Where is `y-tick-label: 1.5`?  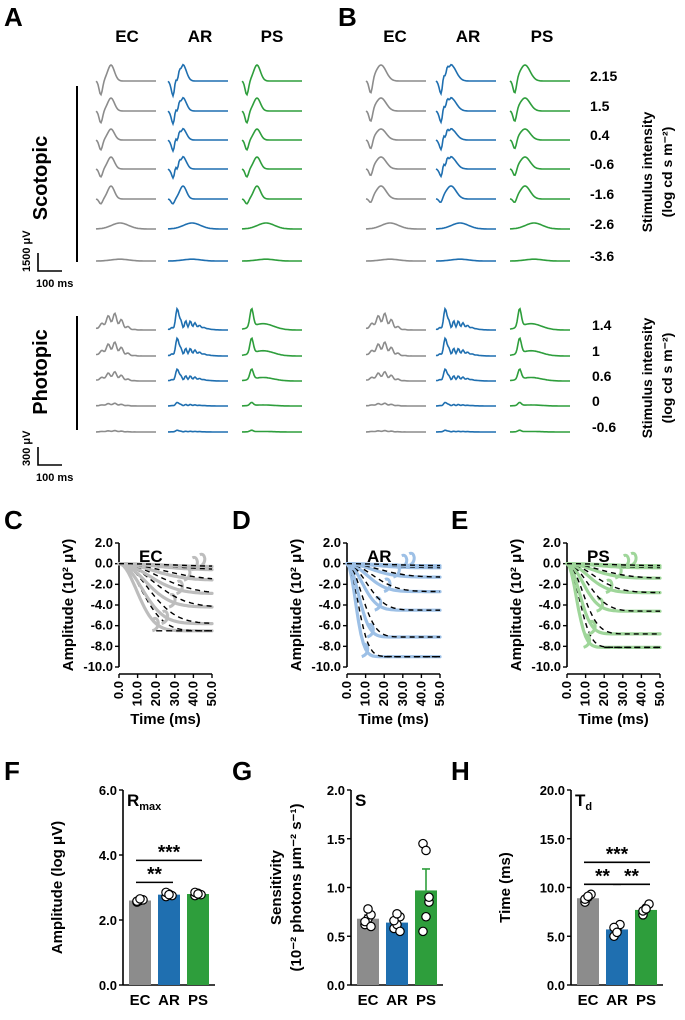 y-tick-label: 1.5 is located at coordinates (336, 839).